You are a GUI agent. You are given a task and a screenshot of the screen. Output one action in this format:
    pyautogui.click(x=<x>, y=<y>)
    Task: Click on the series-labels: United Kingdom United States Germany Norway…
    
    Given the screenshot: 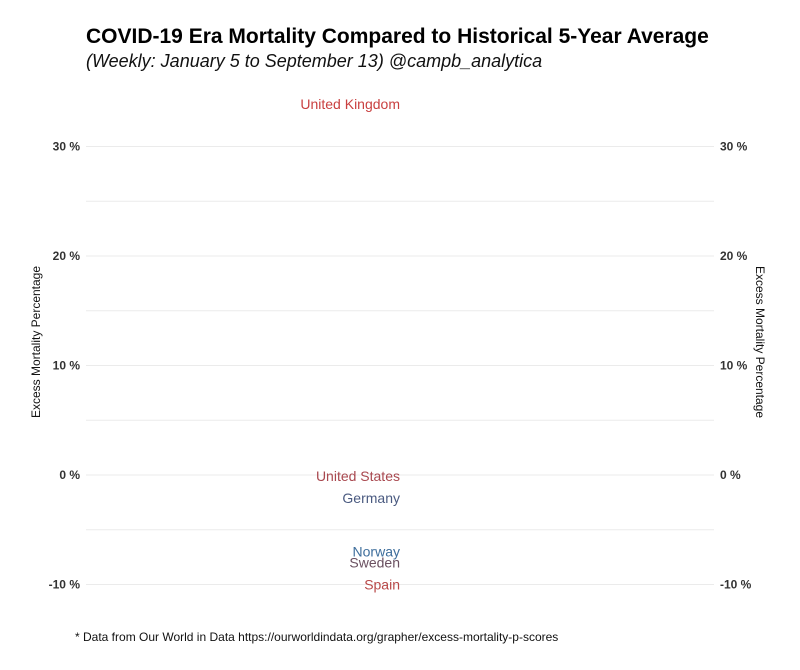 What is the action you would take?
    pyautogui.click(x=350, y=344)
    